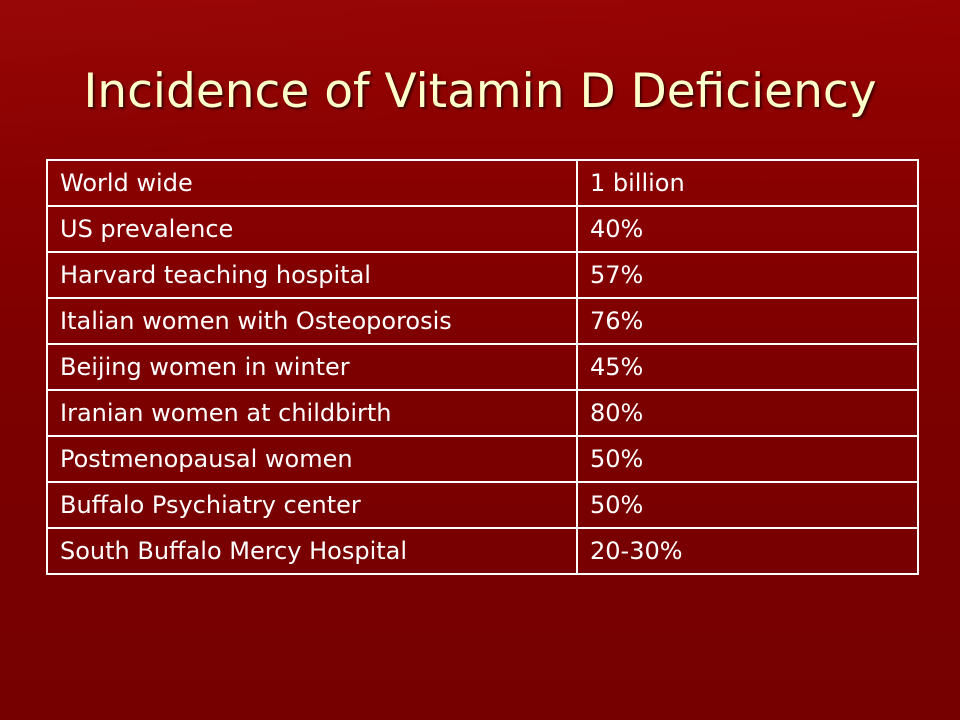 This screenshot has width=960, height=720. Describe the element at coordinates (747, 551) in the screenshot. I see `row-value: 20-30%` at that location.